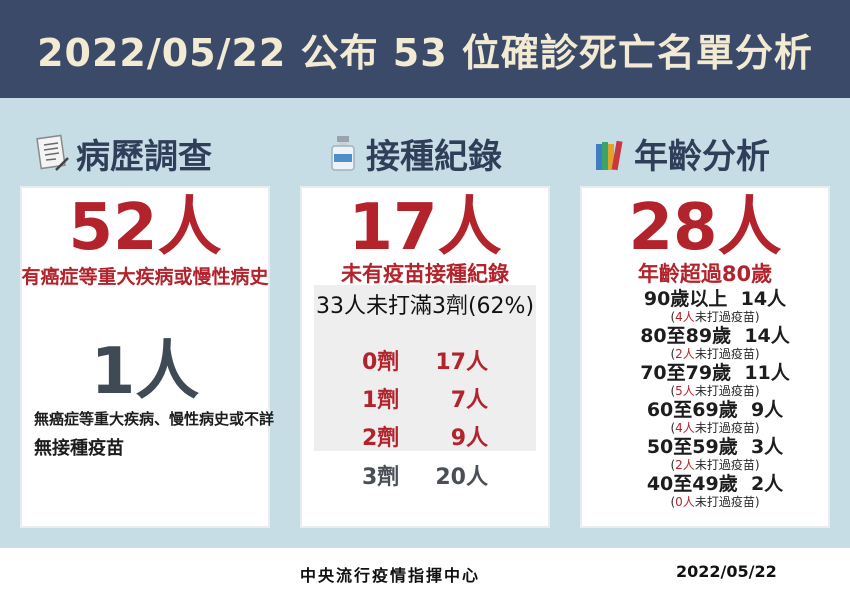  Describe the element at coordinates (343, 153) in the screenshot. I see `vaccine-bottle-icon` at that location.